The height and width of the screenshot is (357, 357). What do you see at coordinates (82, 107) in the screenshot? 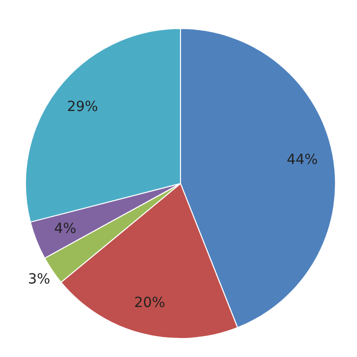
I see `data-label: 29%` at bounding box center [82, 107].